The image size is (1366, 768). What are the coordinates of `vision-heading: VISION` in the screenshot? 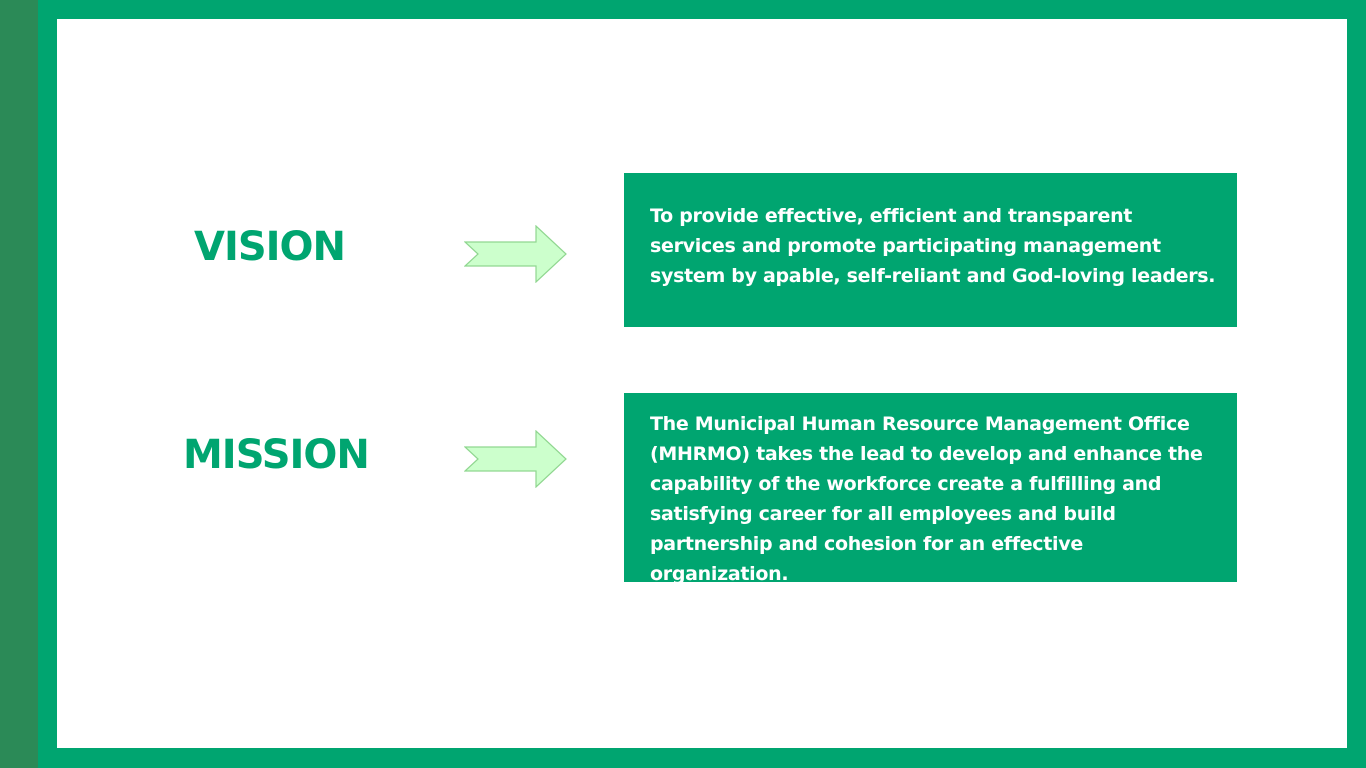 It's located at (270, 247).